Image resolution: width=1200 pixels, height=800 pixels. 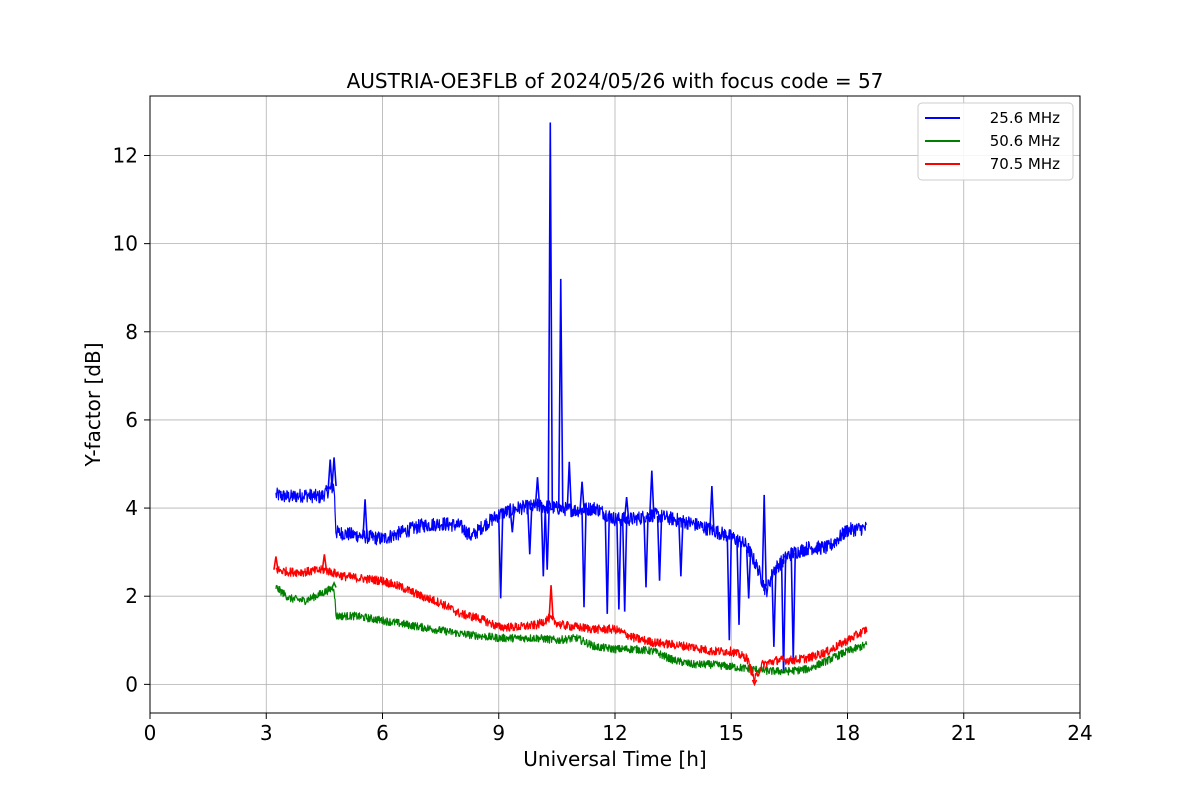 I want to click on legend-label: 50.6 MHz, so click(x=1025, y=141).